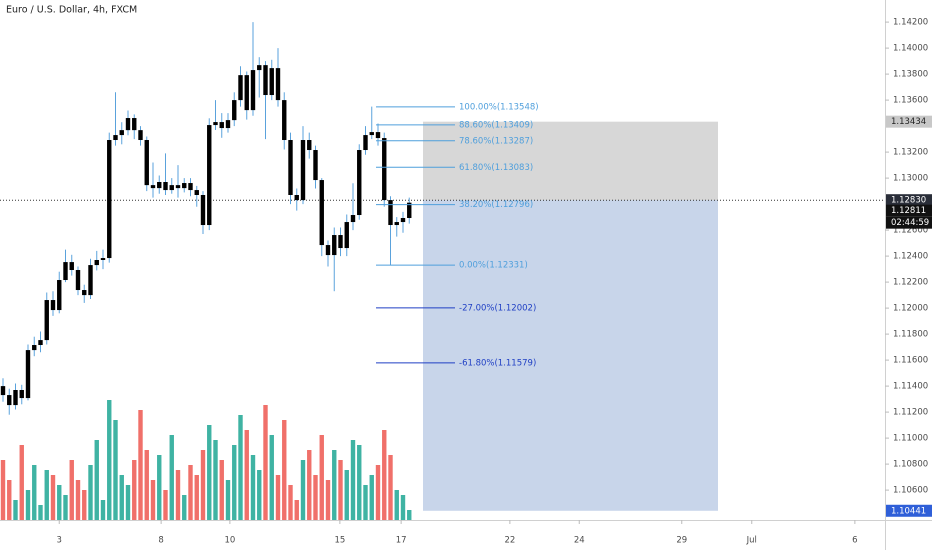 The height and width of the screenshot is (550, 932). What do you see at coordinates (909, 121) in the screenshot?
I see `target-price-label-bg` at bounding box center [909, 121].